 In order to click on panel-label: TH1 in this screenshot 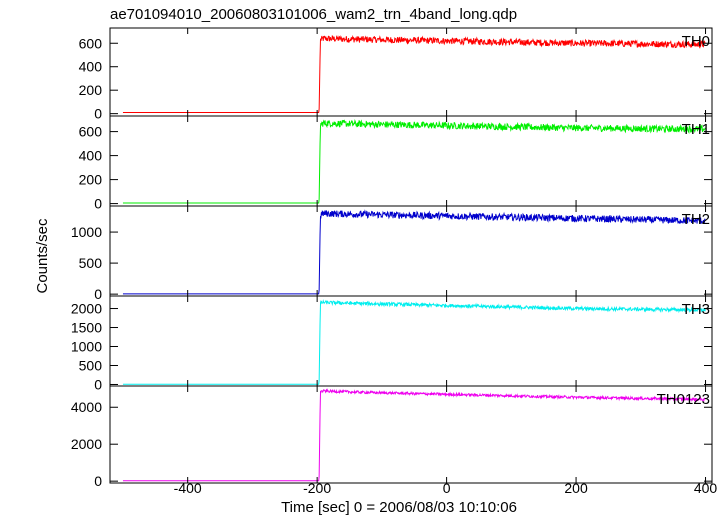, I will do `click(696, 129)`.